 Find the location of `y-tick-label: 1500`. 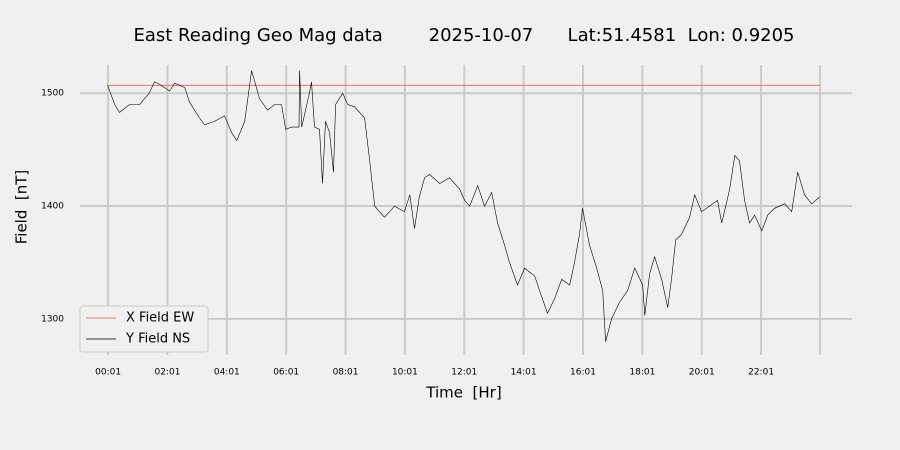

y-tick-label: 1500 is located at coordinates (52, 94).